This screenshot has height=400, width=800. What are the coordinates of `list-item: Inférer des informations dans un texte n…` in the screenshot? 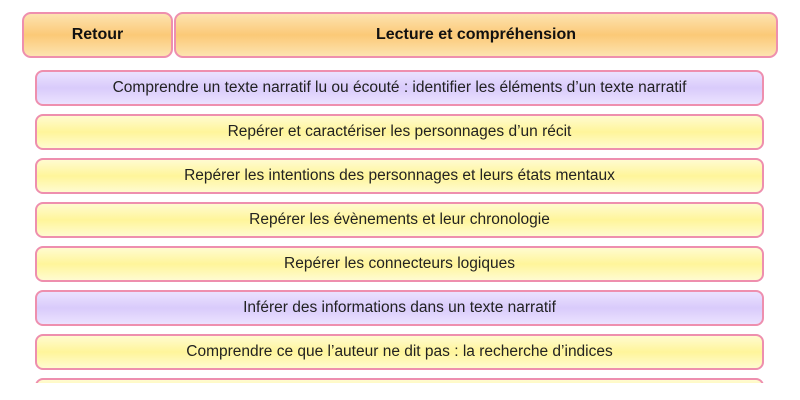 It's located at (399, 308).